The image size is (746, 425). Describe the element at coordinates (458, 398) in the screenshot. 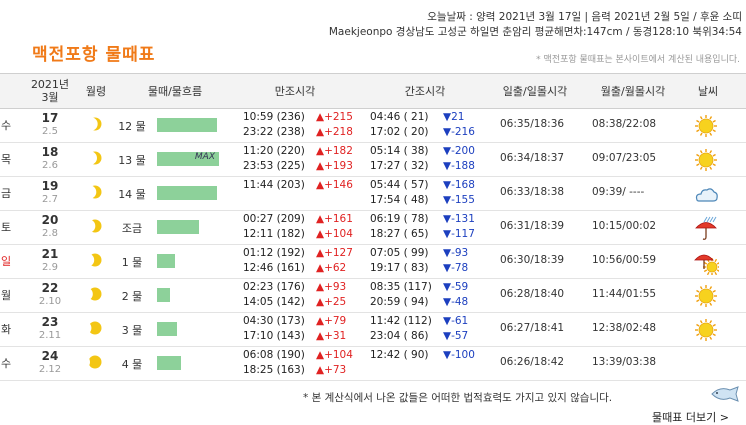

I see `footer-note: * 본 계산식에서 나온 값들은 어떠한 법적효력도 가지고 있지 않습니다.` at that location.